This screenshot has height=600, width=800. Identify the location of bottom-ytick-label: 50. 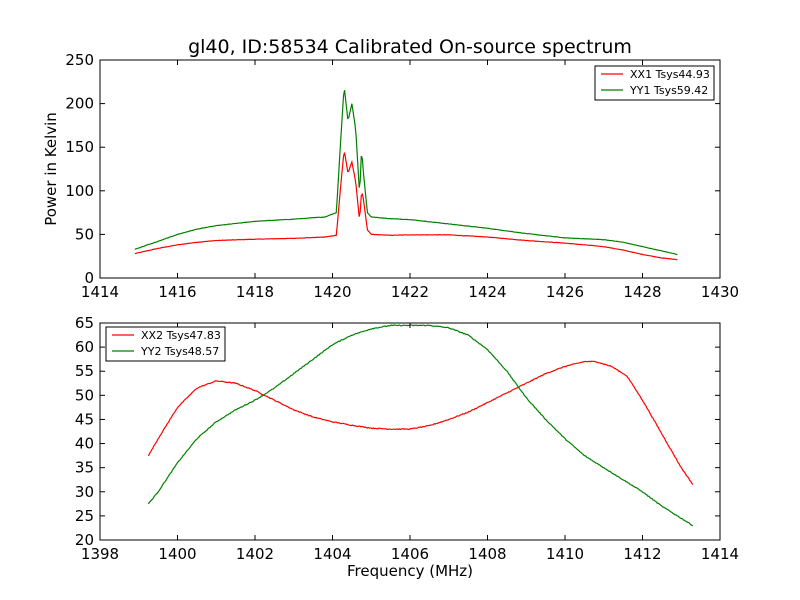
(84, 395).